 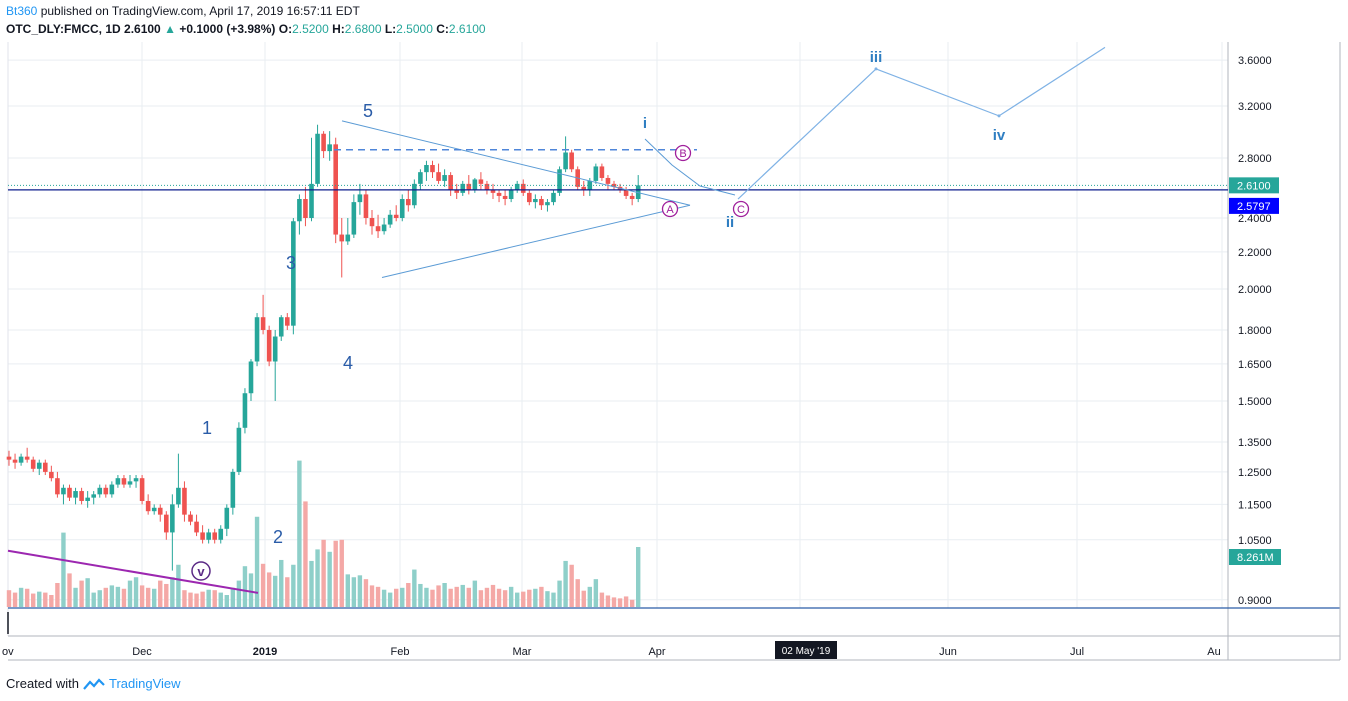 What do you see at coordinates (522, 652) in the screenshot?
I see `x-tick-label: Mar` at bounding box center [522, 652].